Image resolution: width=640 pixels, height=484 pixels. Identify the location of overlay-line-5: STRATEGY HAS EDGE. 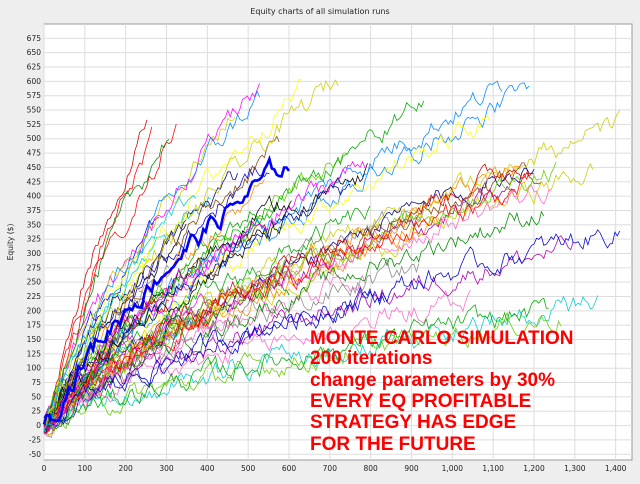
(413, 422).